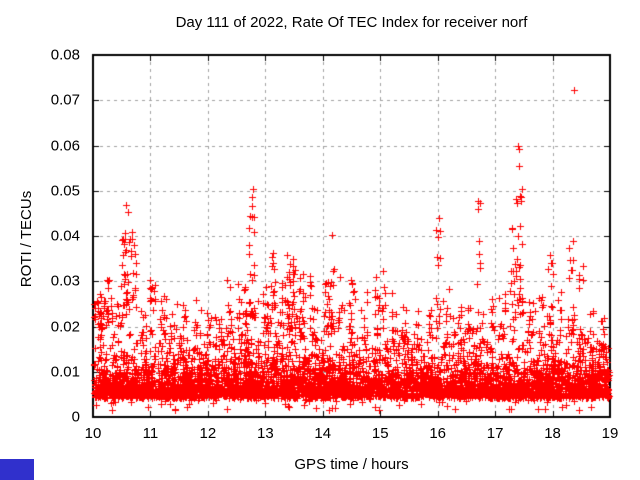 This screenshot has height=480, width=640. What do you see at coordinates (65, 145) in the screenshot?
I see `y-tick-label: 0.06` at bounding box center [65, 145].